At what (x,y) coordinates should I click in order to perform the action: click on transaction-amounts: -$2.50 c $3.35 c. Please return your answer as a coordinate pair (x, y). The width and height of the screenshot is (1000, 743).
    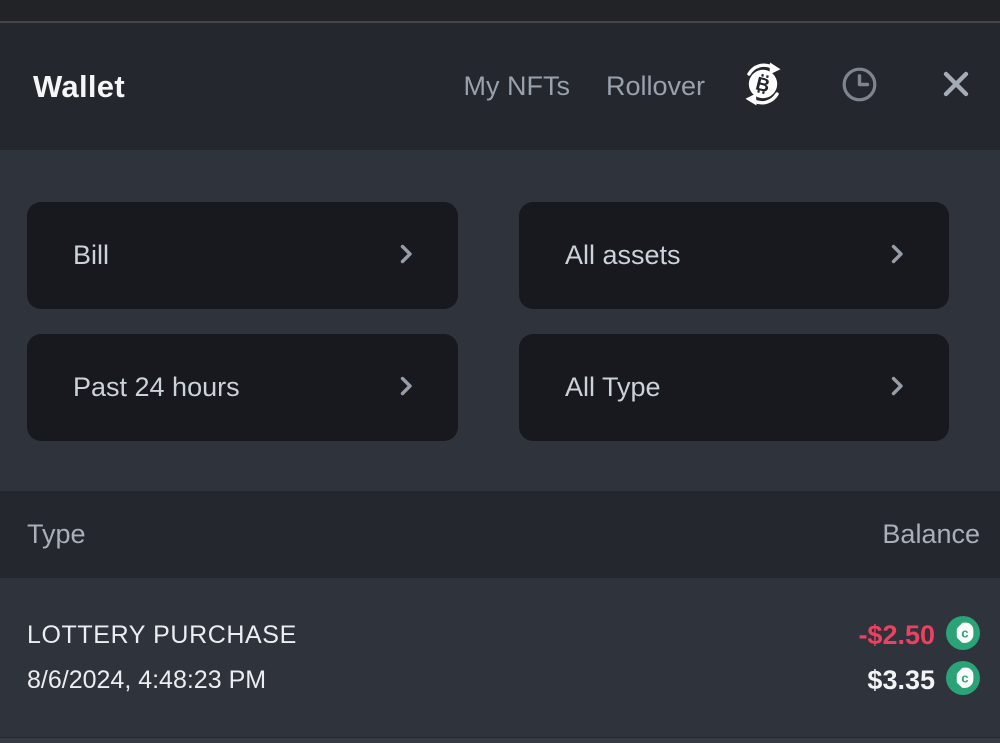
    Looking at the image, I should click on (919, 658).